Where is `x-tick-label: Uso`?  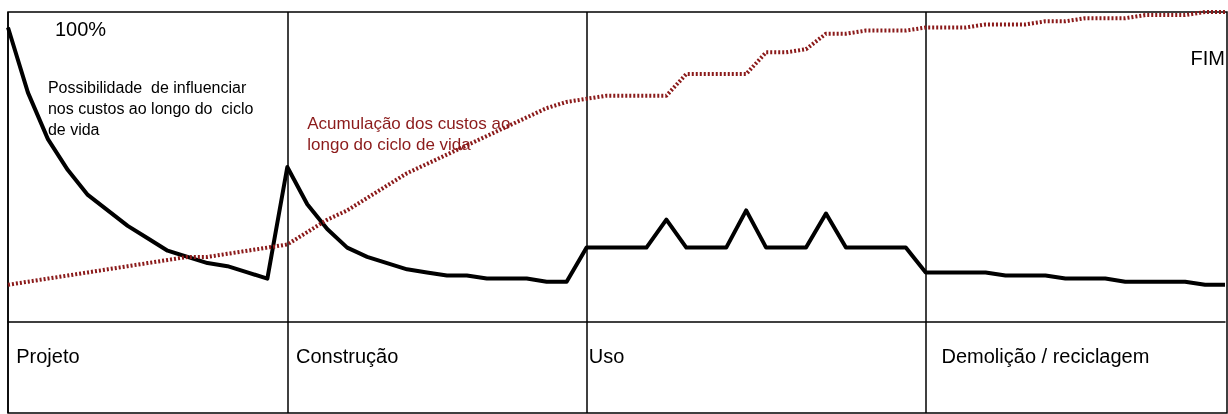 x-tick-label: Uso is located at coordinates (606, 356).